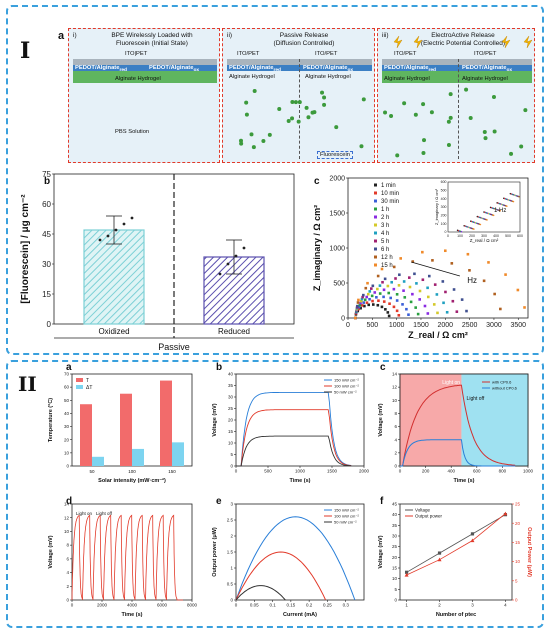 The height and width of the screenshot is (633, 550). I want to click on x-tick-label: 8000, so click(192, 605).